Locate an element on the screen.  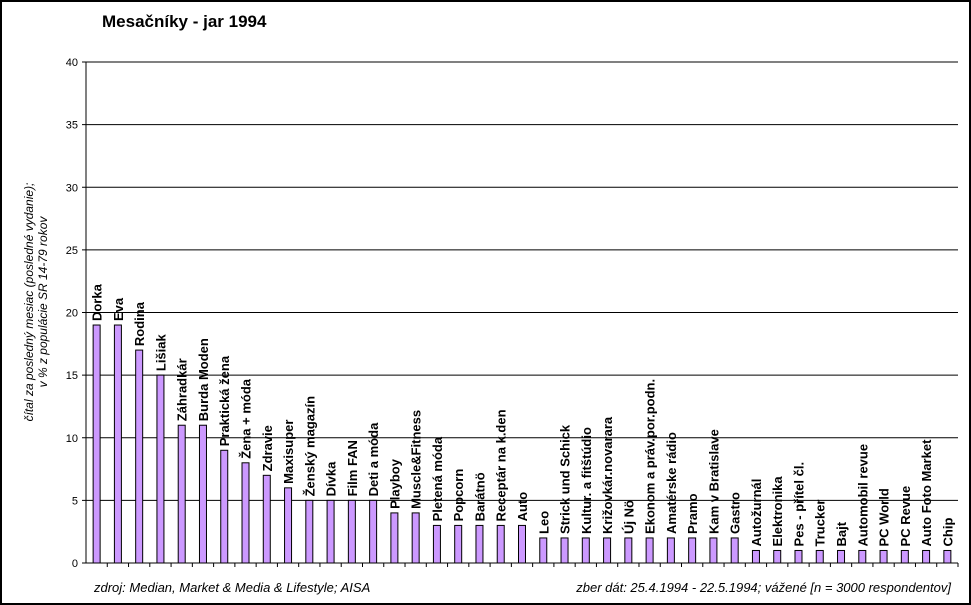
bar-label: Receptár na k.den is located at coordinates (501, 465).